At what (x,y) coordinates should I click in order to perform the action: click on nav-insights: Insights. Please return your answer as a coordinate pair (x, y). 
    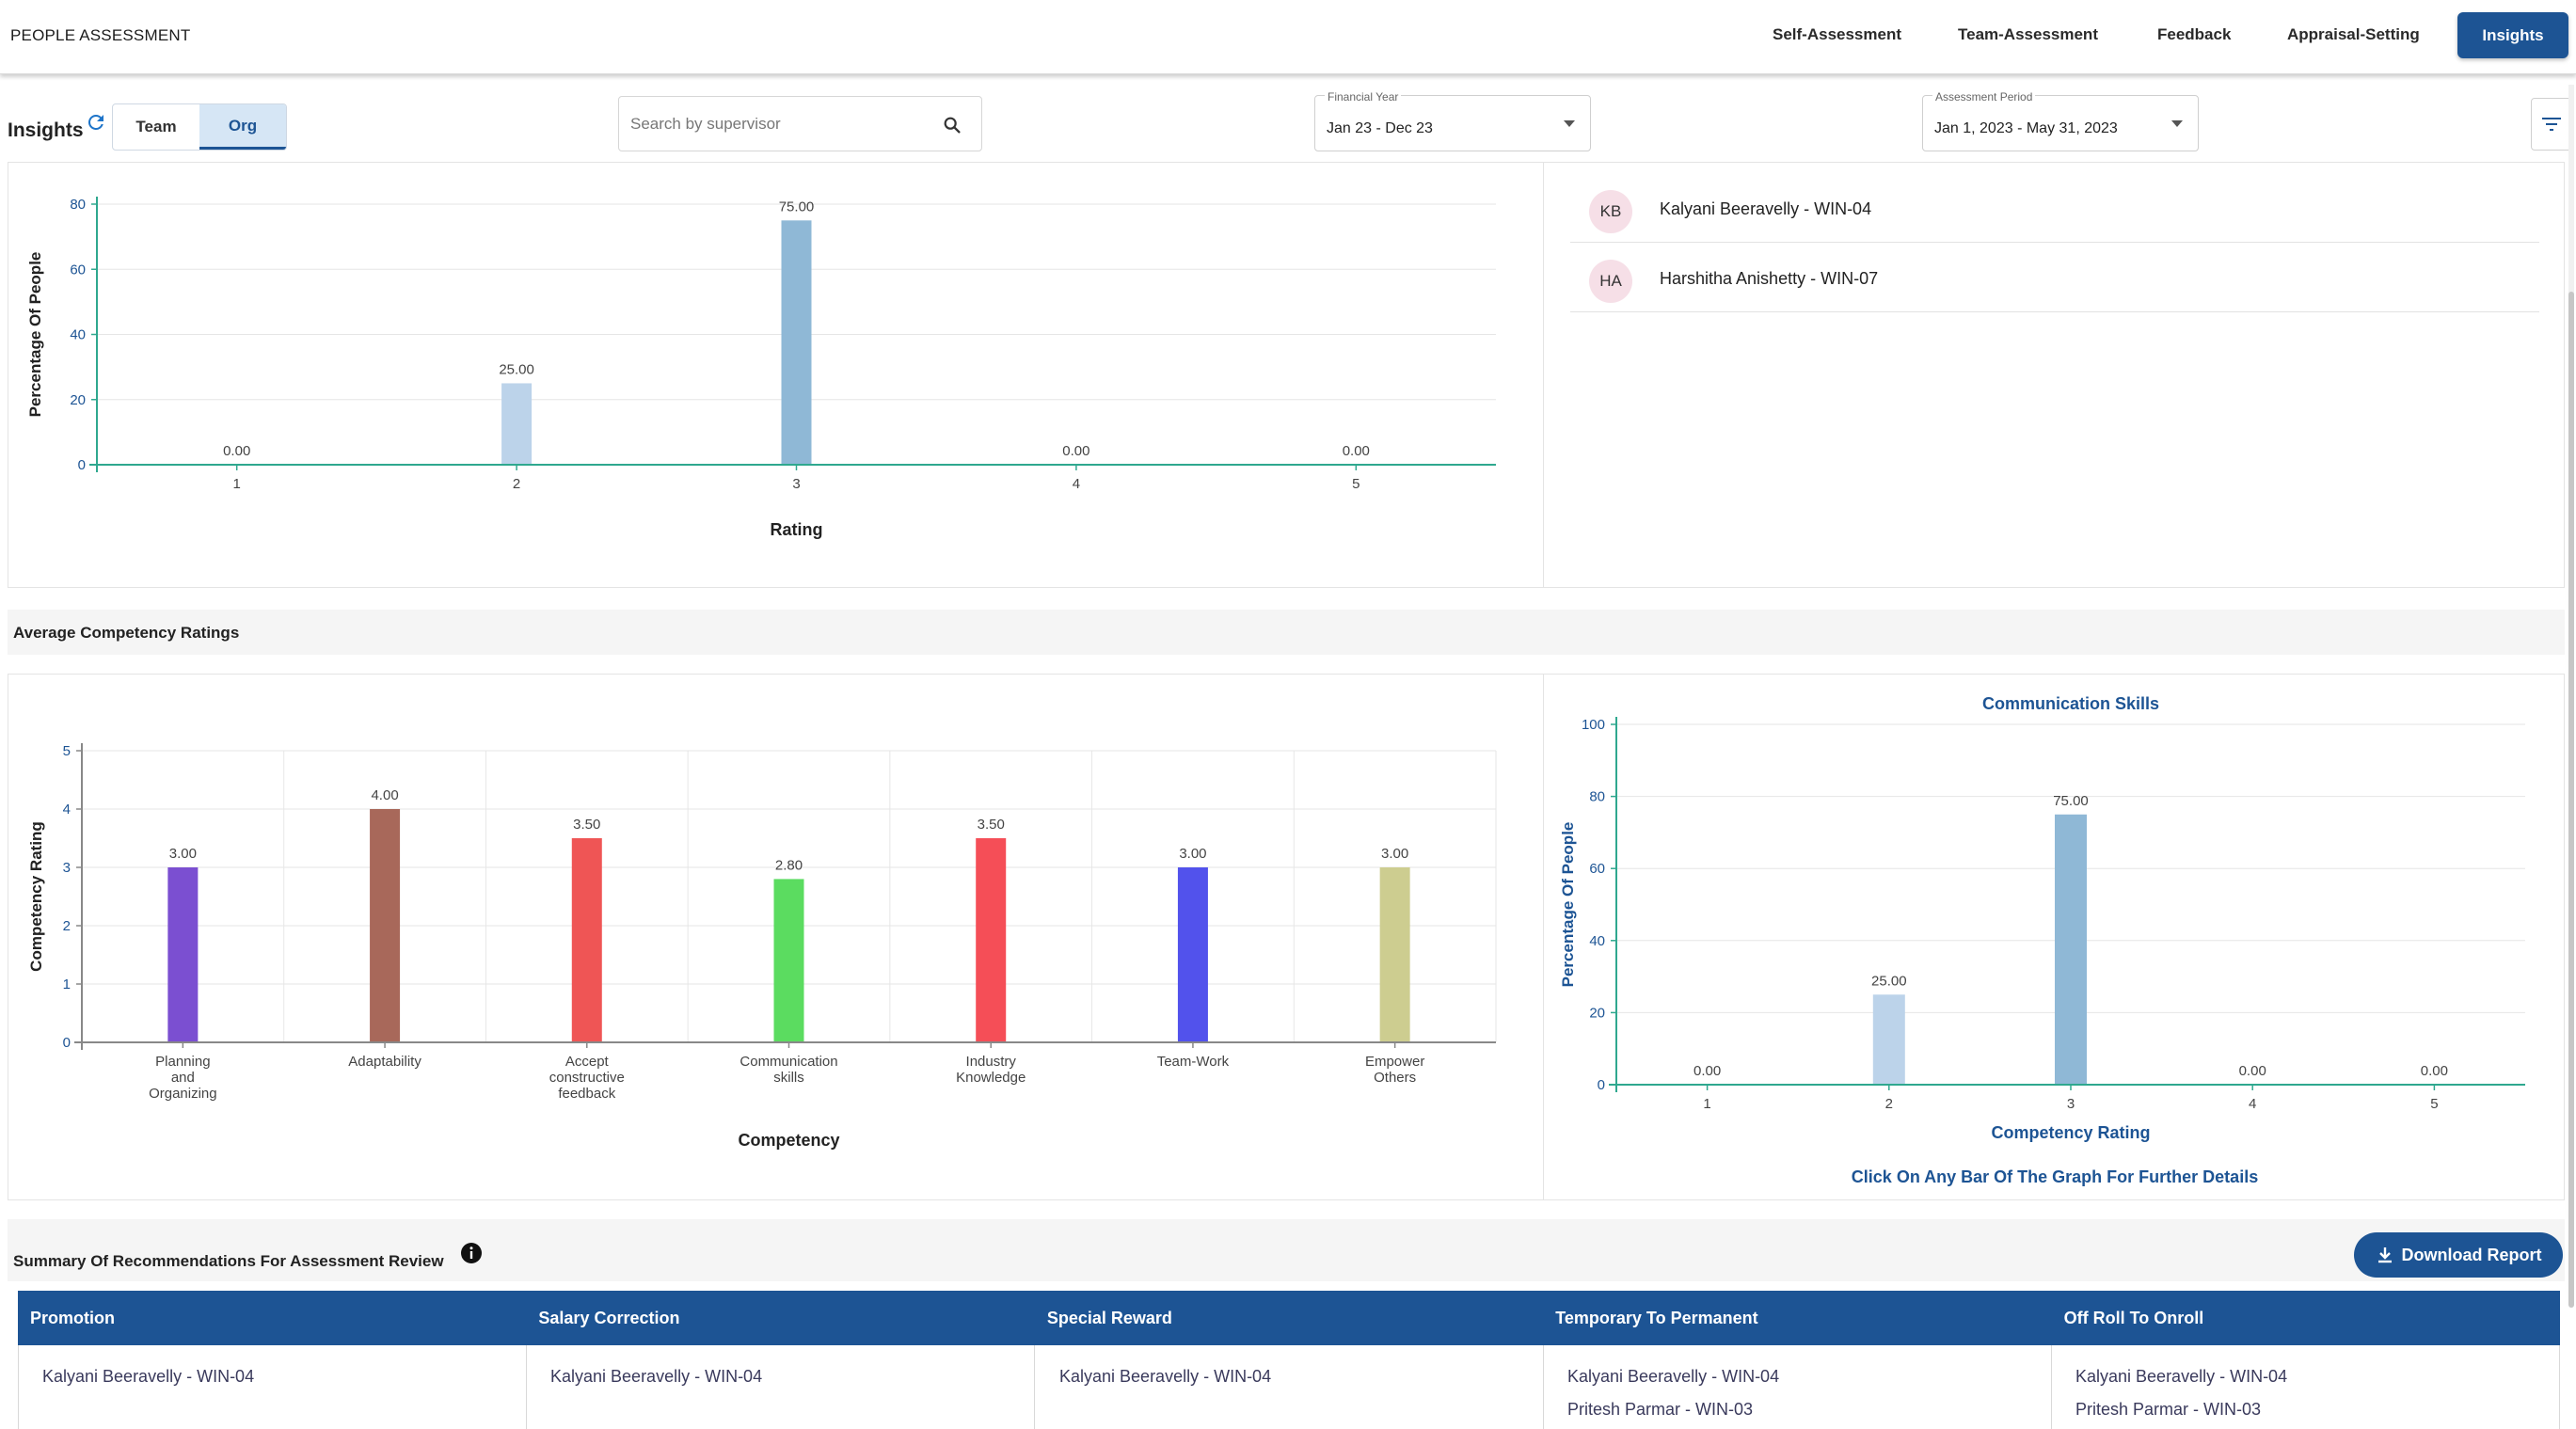
    Looking at the image, I should click on (2512, 35).